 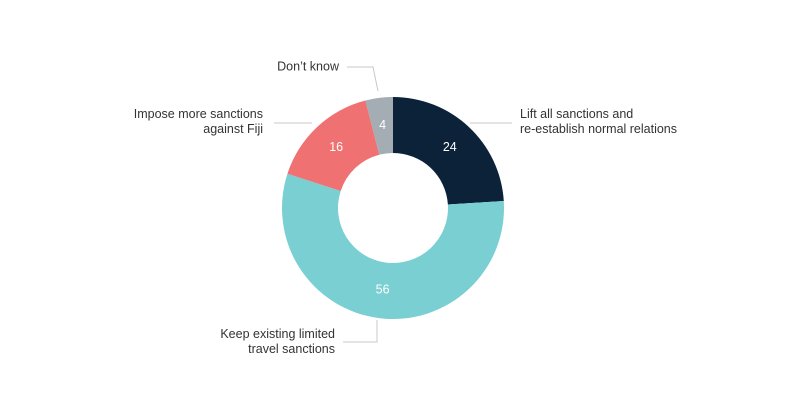 What do you see at coordinates (198, 121) in the screenshot?
I see `category-label: Impose more sanctions against Fiji` at bounding box center [198, 121].